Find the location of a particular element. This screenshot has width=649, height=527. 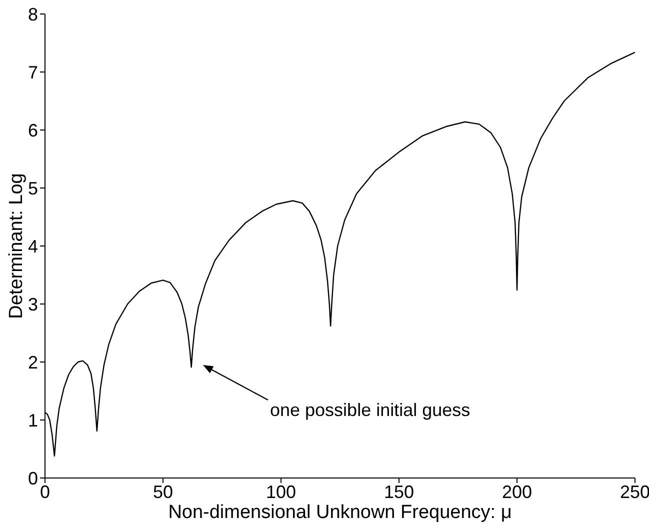

x-axis-title: Non-dimensional Unknown Frequency: μ is located at coordinates (340, 512).